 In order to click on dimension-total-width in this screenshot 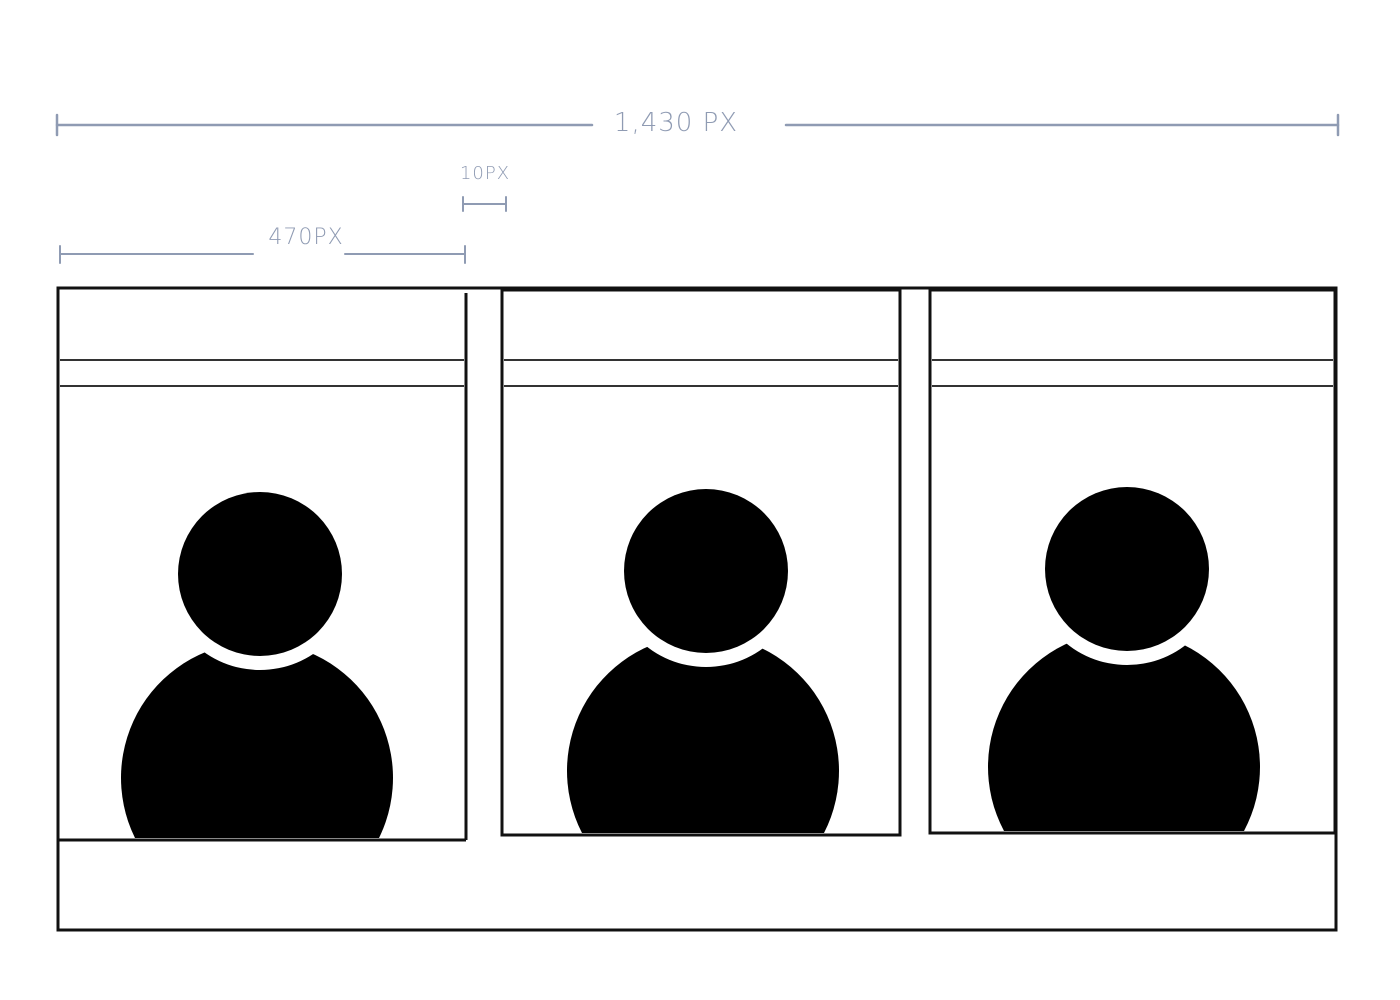, I will do `click(697, 125)`.